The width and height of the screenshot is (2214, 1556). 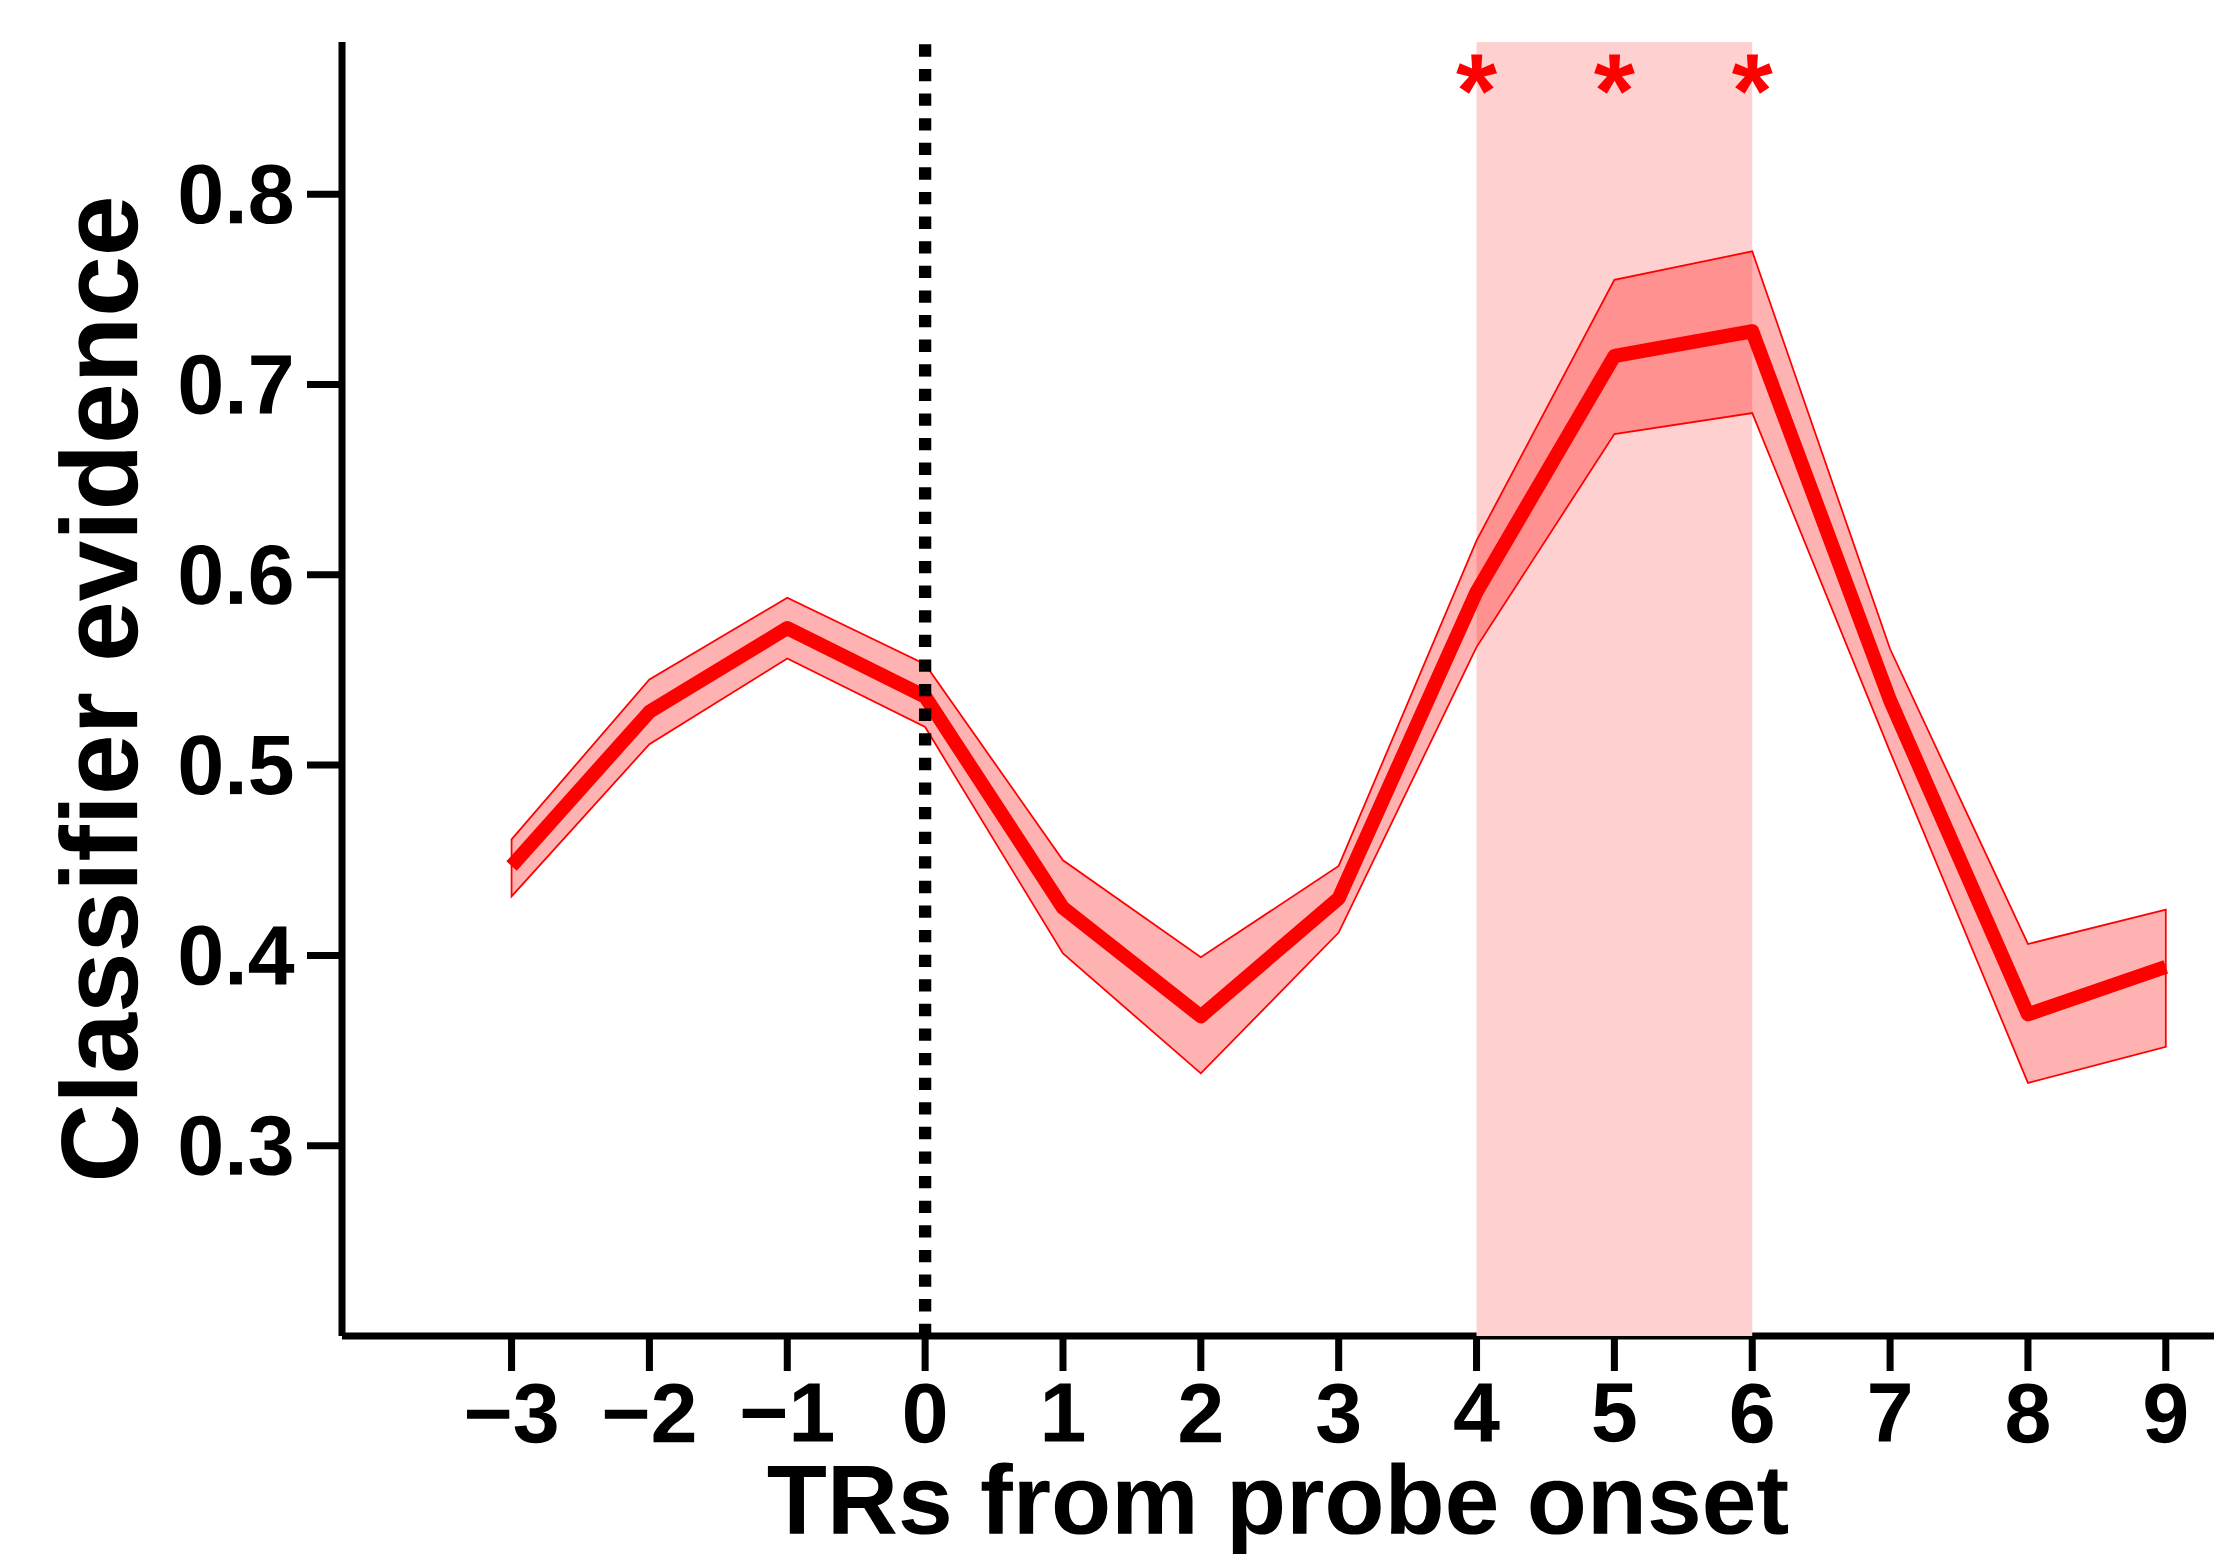 I want to click on y-tick-label: 0.6, so click(x=236, y=574).